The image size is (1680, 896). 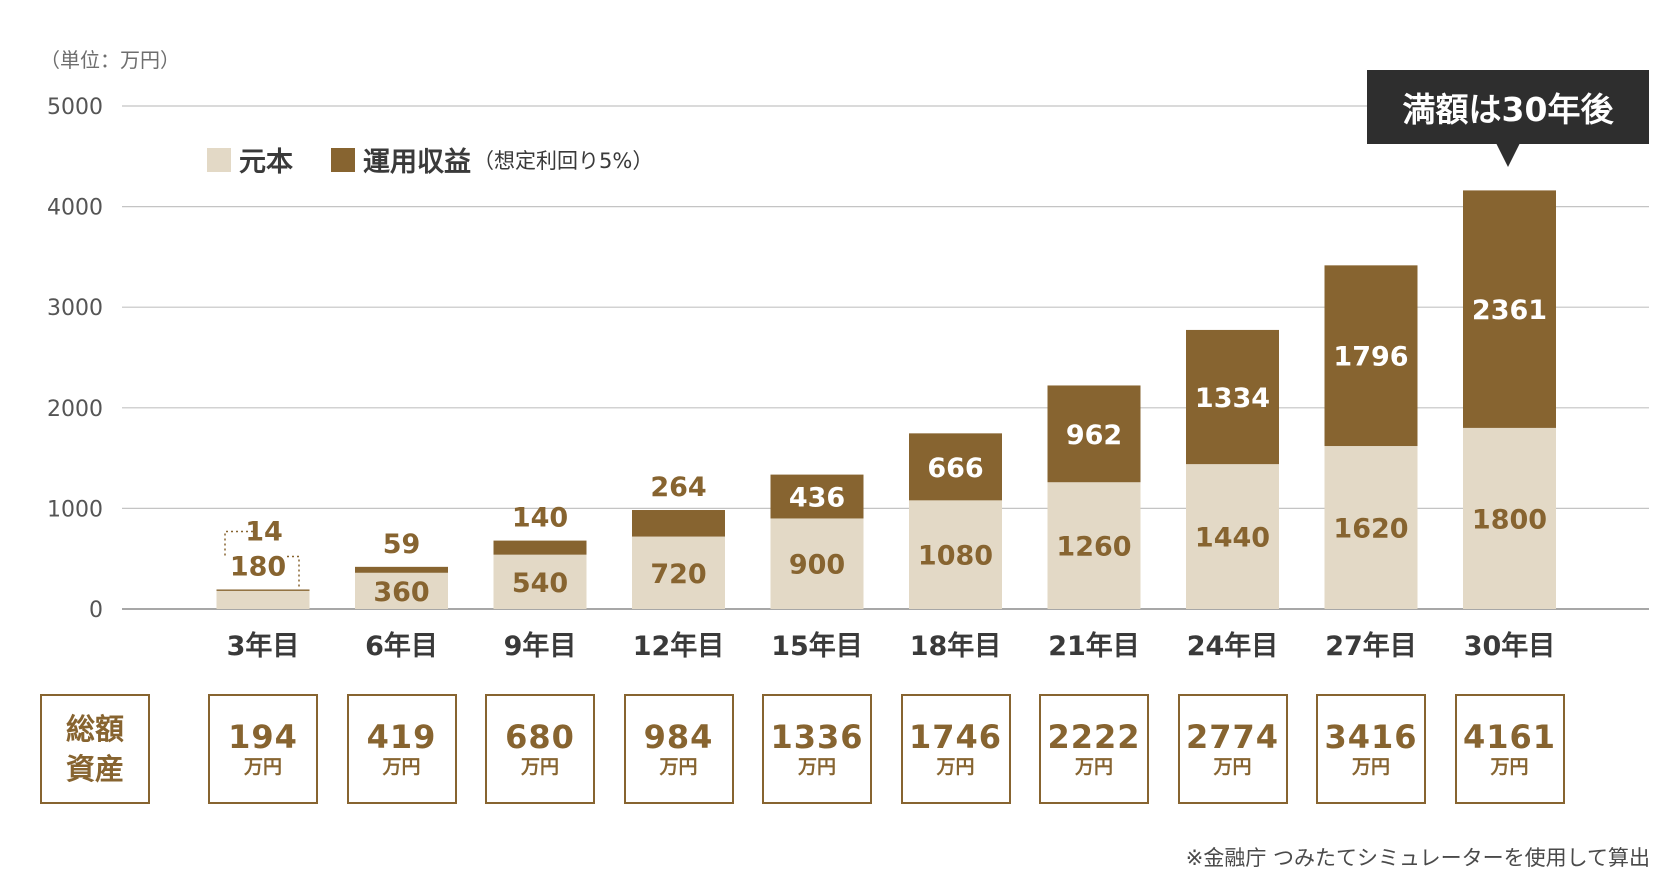 I want to click on total-value: 4161, so click(x=1509, y=737).